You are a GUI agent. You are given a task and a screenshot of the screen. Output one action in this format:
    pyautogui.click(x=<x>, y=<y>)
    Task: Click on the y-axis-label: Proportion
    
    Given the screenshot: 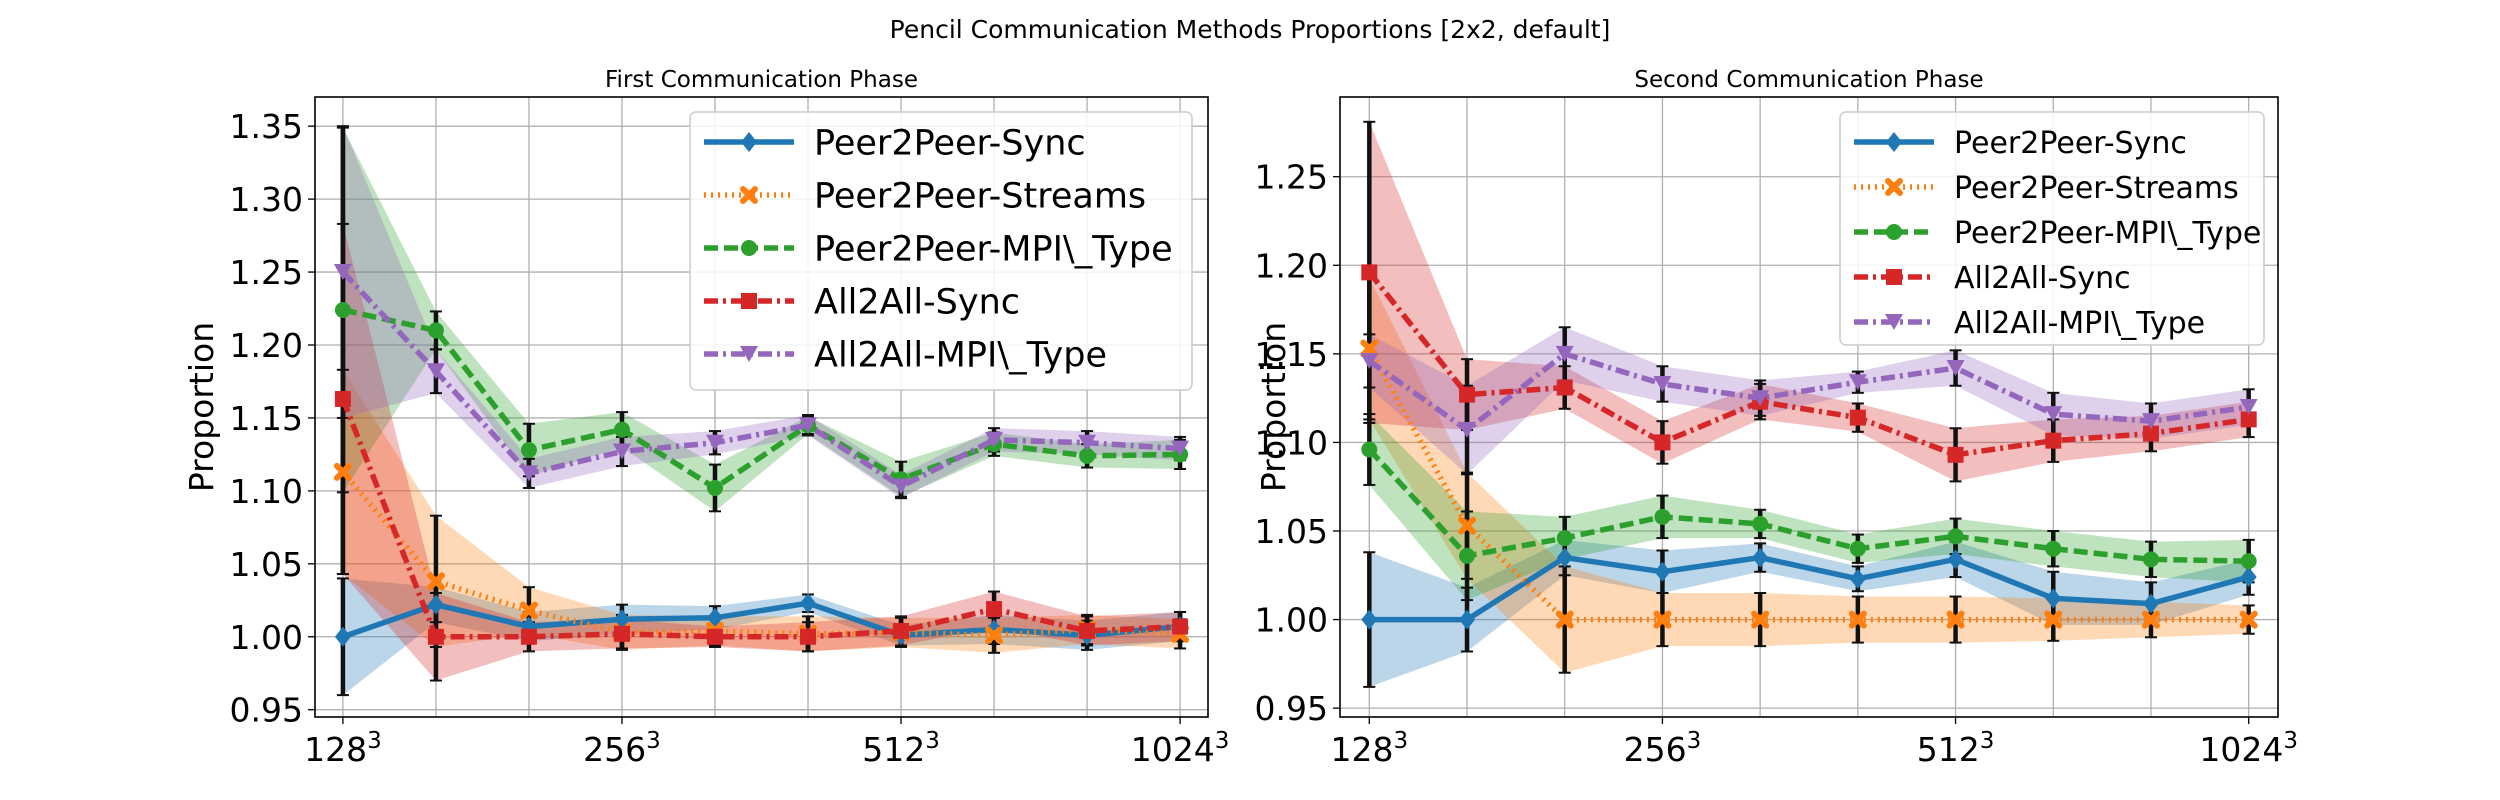 What is the action you would take?
    pyautogui.click(x=1273, y=407)
    